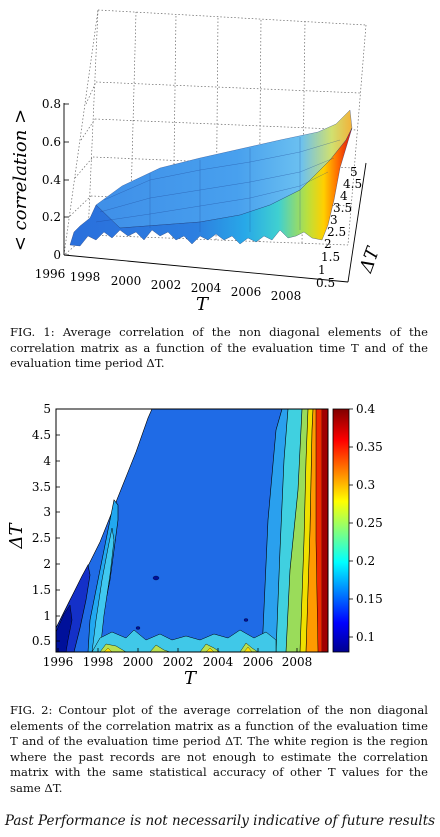  What do you see at coordinates (369, 259) in the screenshot?
I see `y-axis-label: ΔT` at bounding box center [369, 259].